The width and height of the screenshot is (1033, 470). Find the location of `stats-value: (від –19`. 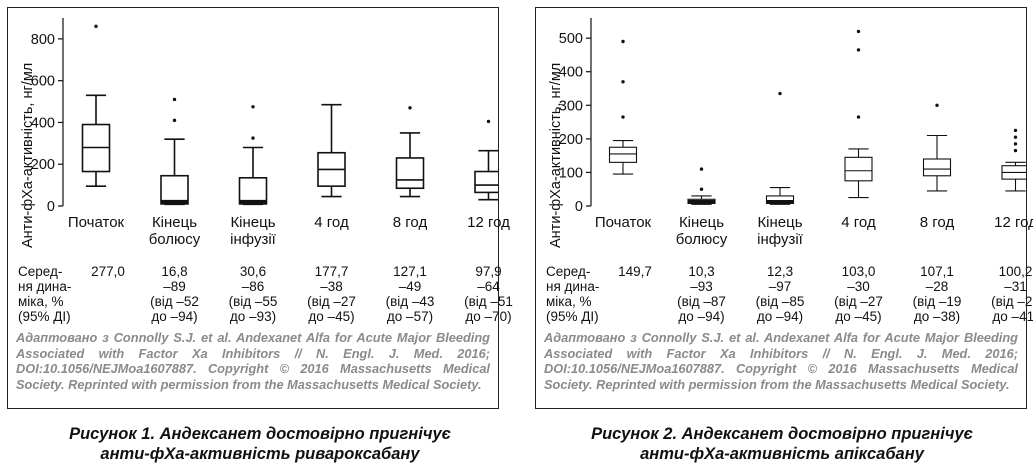

stats-value: (від –19 is located at coordinates (937, 301).